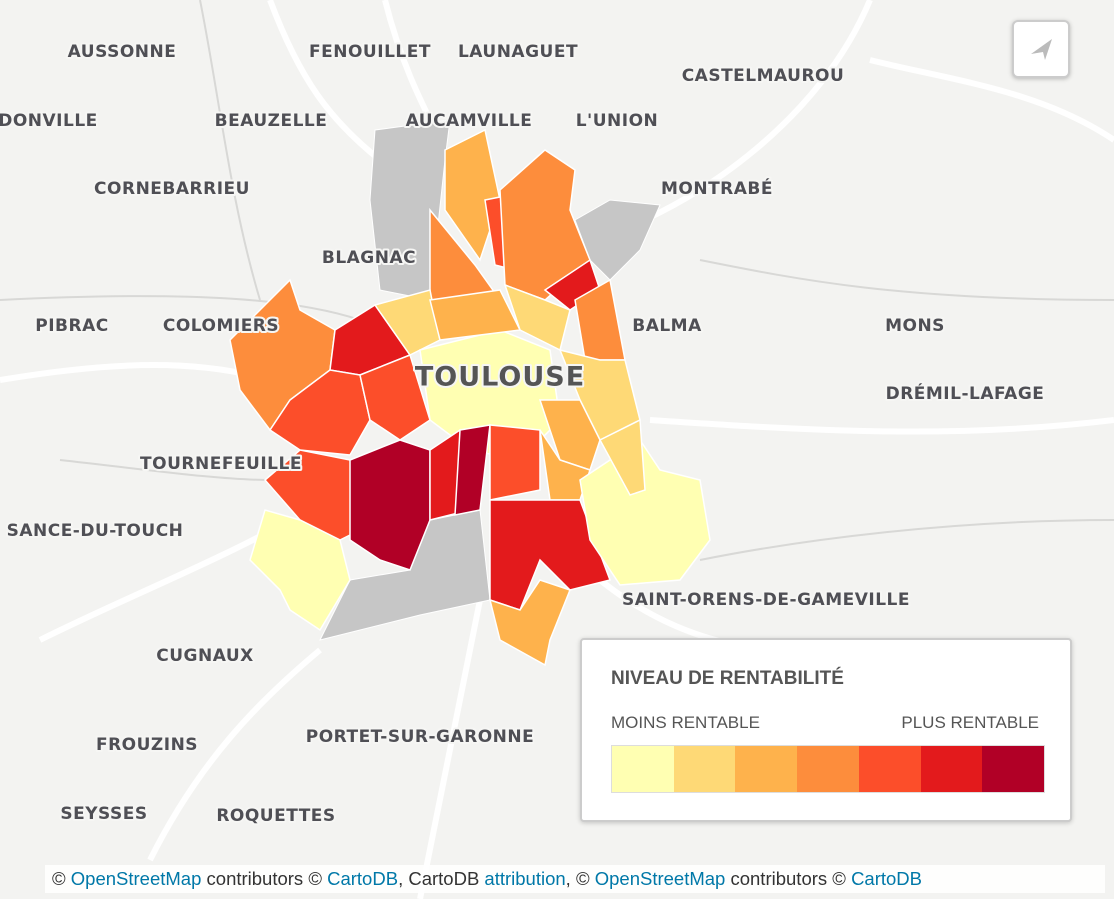  Describe the element at coordinates (469, 121) in the screenshot. I see `place-label: AUCAMVILLE` at that location.